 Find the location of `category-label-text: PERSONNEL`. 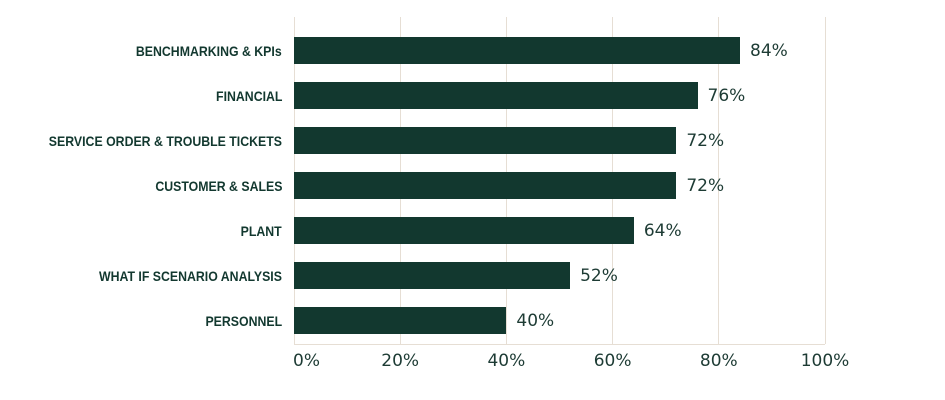

category-label-text: PERSONNEL is located at coordinates (243, 320).